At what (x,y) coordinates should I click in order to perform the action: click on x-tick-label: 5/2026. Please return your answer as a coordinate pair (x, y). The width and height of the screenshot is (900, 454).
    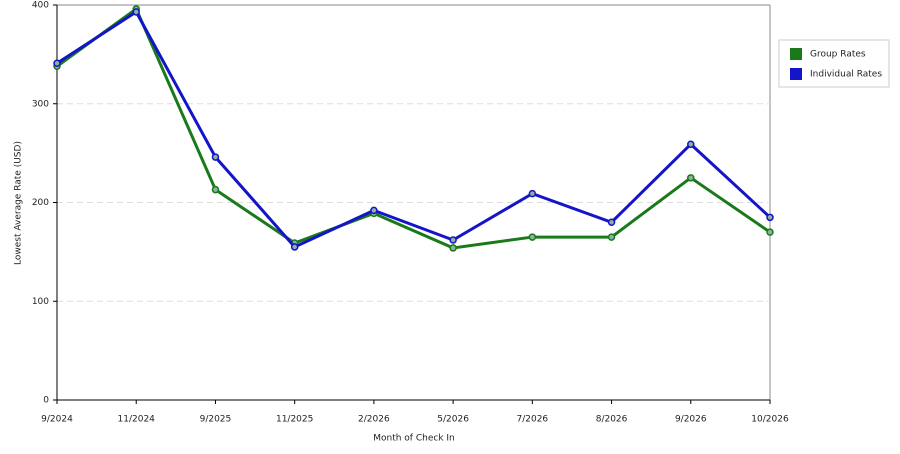
    Looking at the image, I should click on (453, 420).